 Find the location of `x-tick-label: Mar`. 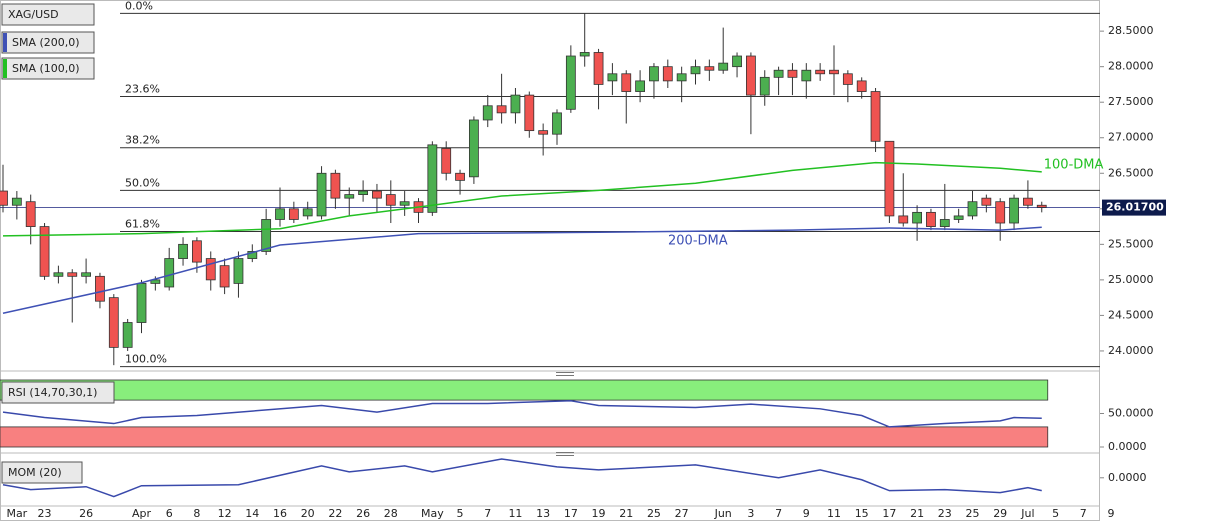

x-tick-label: Mar is located at coordinates (16, 513).